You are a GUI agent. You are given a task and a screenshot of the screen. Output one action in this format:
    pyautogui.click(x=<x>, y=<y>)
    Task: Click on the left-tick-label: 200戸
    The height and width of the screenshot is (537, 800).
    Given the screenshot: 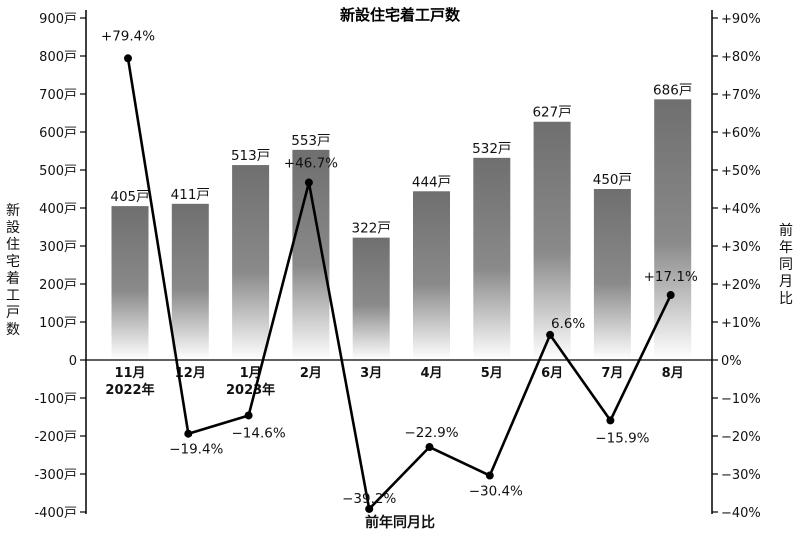 What is the action you would take?
    pyautogui.click(x=58, y=285)
    